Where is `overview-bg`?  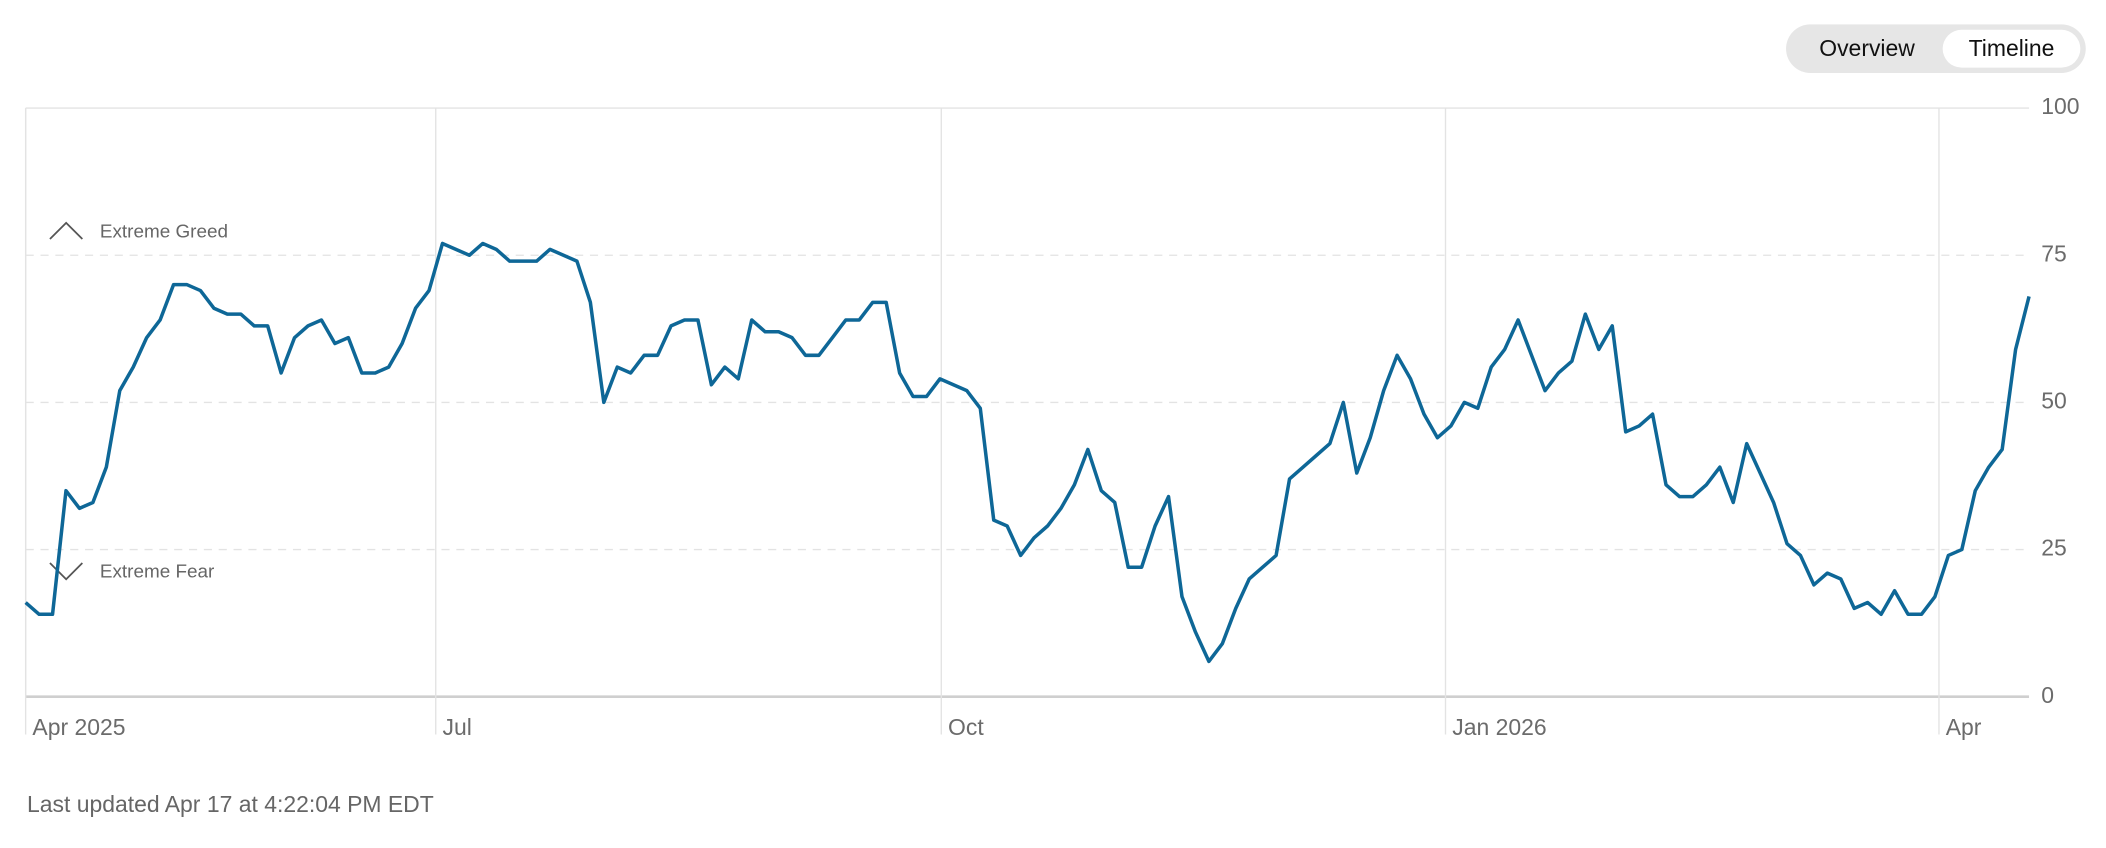
overview-bg is located at coordinates (1864, 48).